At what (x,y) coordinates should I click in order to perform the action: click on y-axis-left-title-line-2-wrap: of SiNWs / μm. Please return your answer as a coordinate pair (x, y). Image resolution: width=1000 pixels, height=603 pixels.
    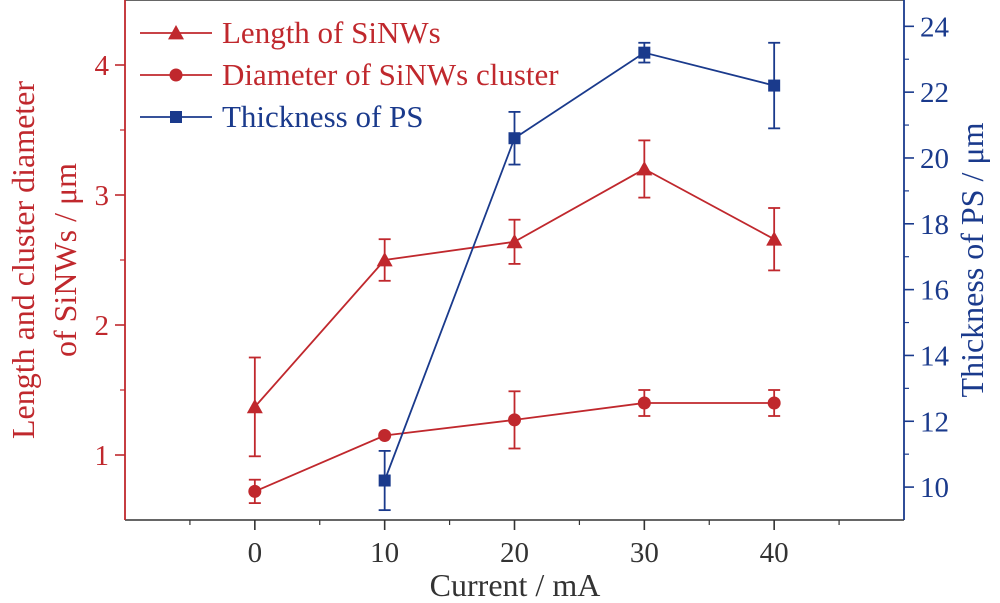
    Looking at the image, I should click on (65, 260).